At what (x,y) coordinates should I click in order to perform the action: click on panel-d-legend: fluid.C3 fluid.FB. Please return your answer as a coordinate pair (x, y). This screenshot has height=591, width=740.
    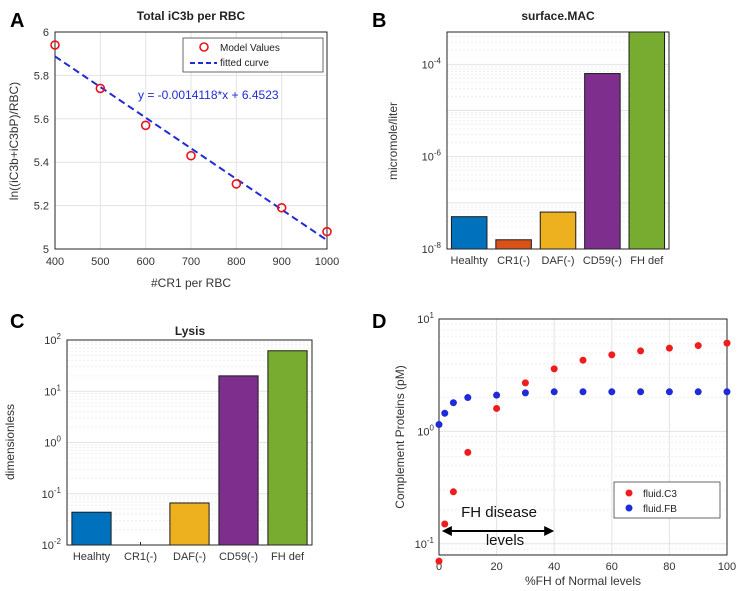
    Looking at the image, I should click on (667, 500).